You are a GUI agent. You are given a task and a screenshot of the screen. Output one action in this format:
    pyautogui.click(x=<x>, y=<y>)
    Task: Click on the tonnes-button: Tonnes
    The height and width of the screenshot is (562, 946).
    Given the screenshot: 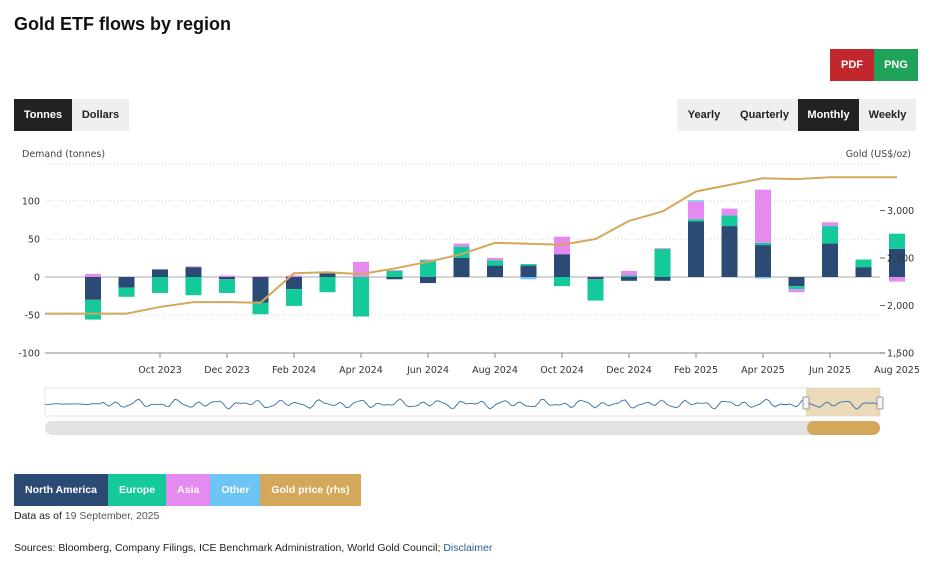 What is the action you would take?
    pyautogui.click(x=43, y=115)
    